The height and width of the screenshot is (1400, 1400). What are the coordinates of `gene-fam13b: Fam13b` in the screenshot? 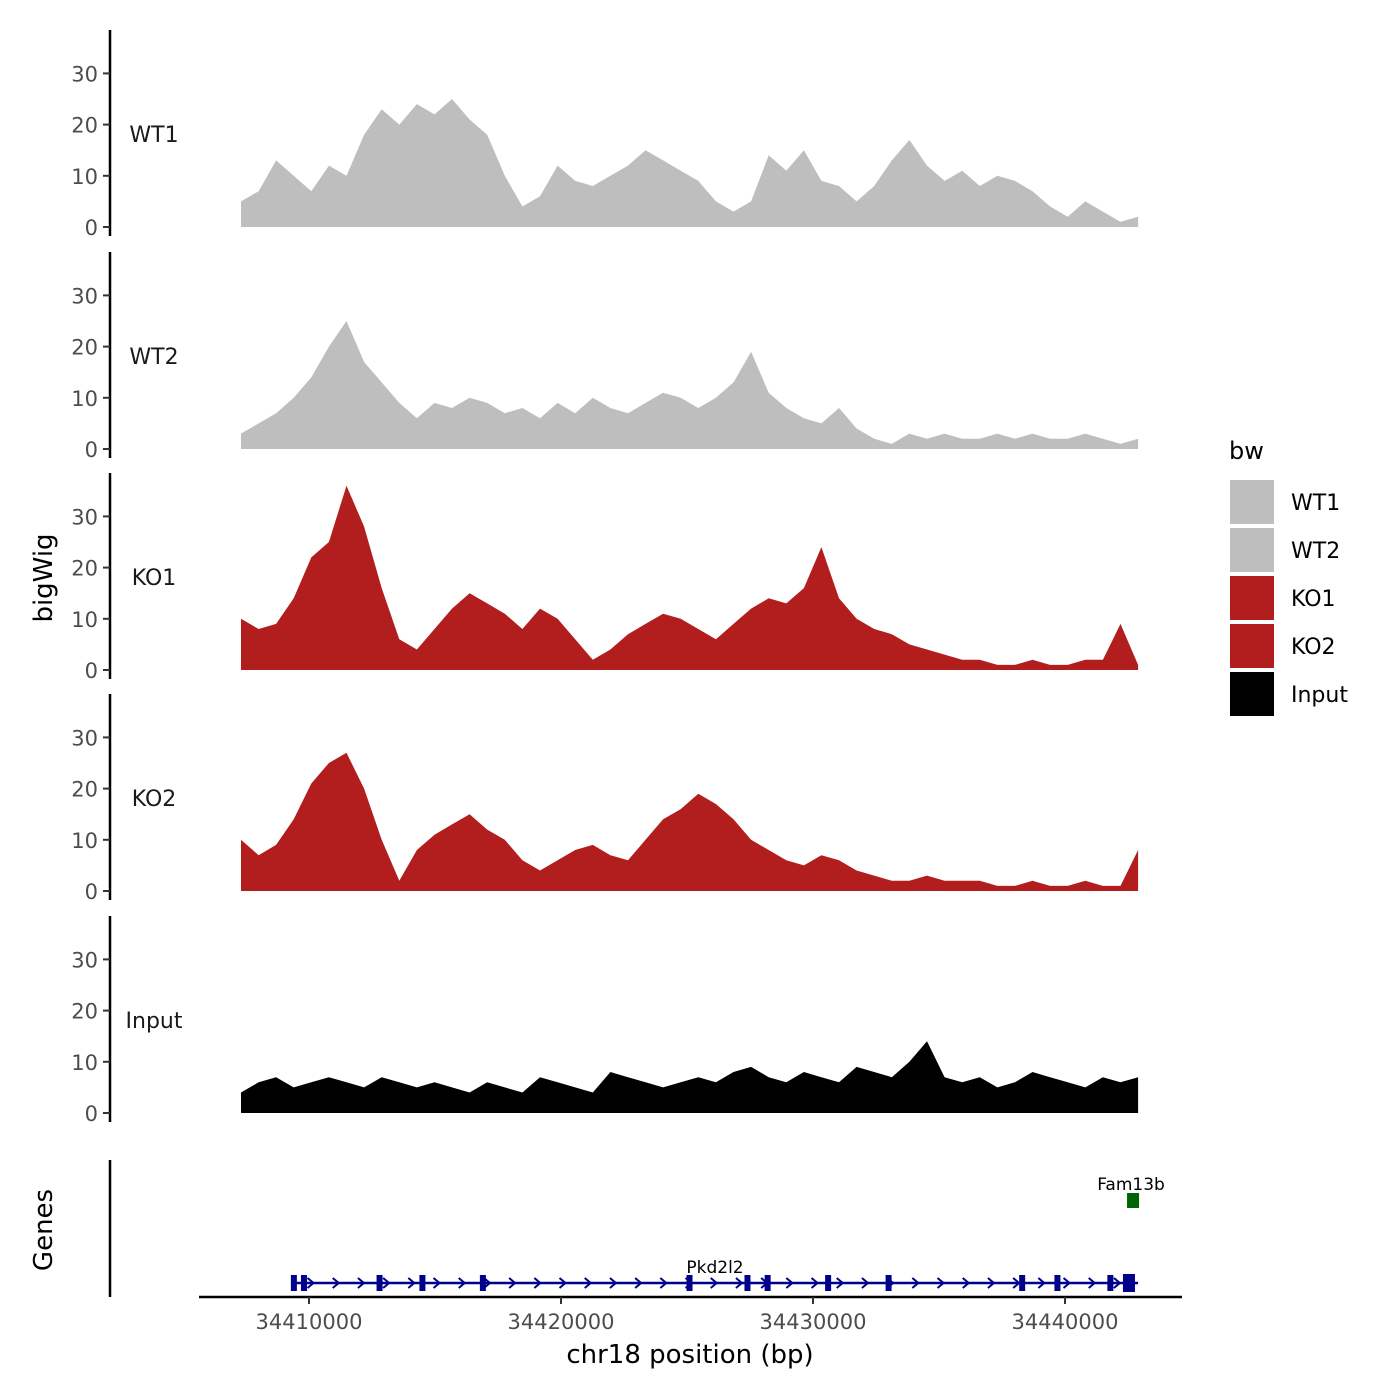 It's located at (1131, 1191).